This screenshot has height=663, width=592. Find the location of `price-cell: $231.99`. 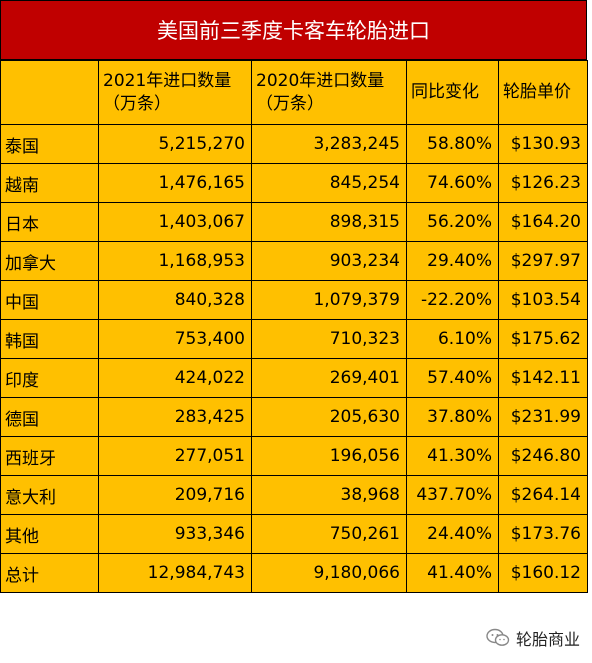

price-cell: $231.99 is located at coordinates (543, 417).